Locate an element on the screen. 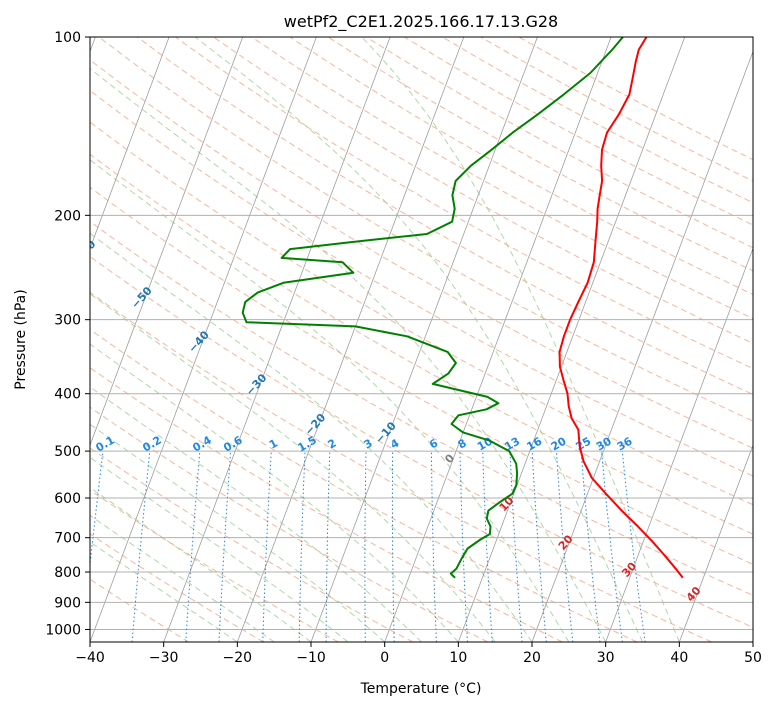 The width and height of the screenshot is (775, 708). y-tick-label: 300 is located at coordinates (67, 321).